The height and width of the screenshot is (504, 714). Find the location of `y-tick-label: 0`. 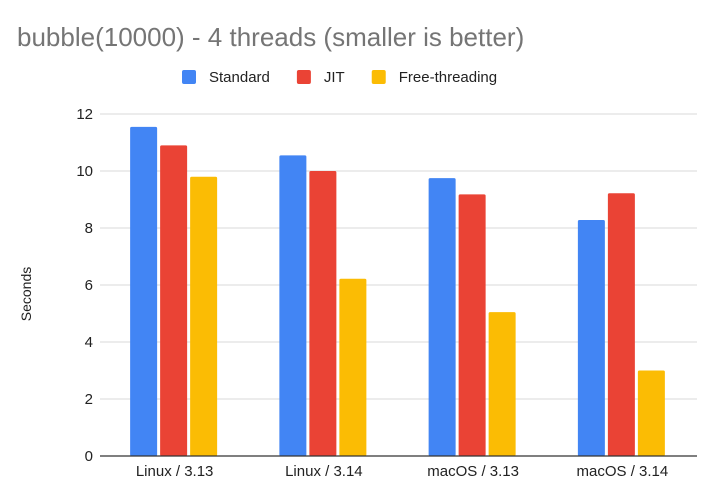

y-tick-label: 0 is located at coordinates (89, 456).